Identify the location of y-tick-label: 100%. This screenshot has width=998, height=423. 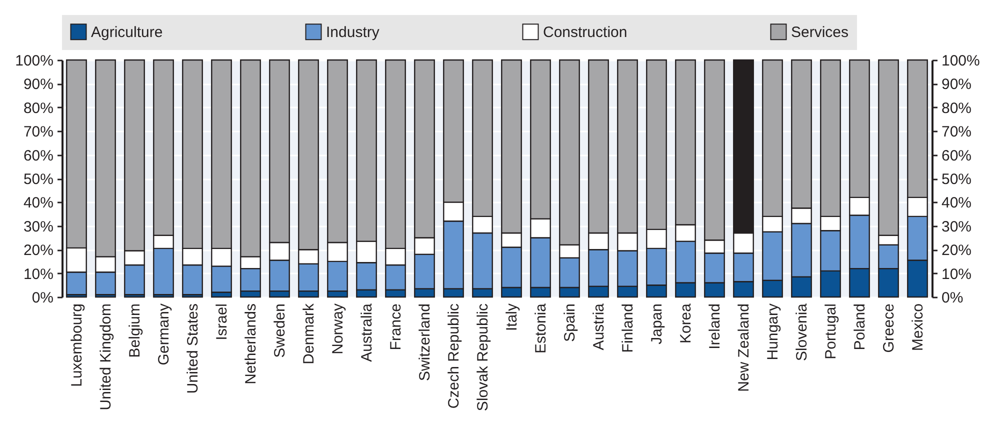
(34, 61).